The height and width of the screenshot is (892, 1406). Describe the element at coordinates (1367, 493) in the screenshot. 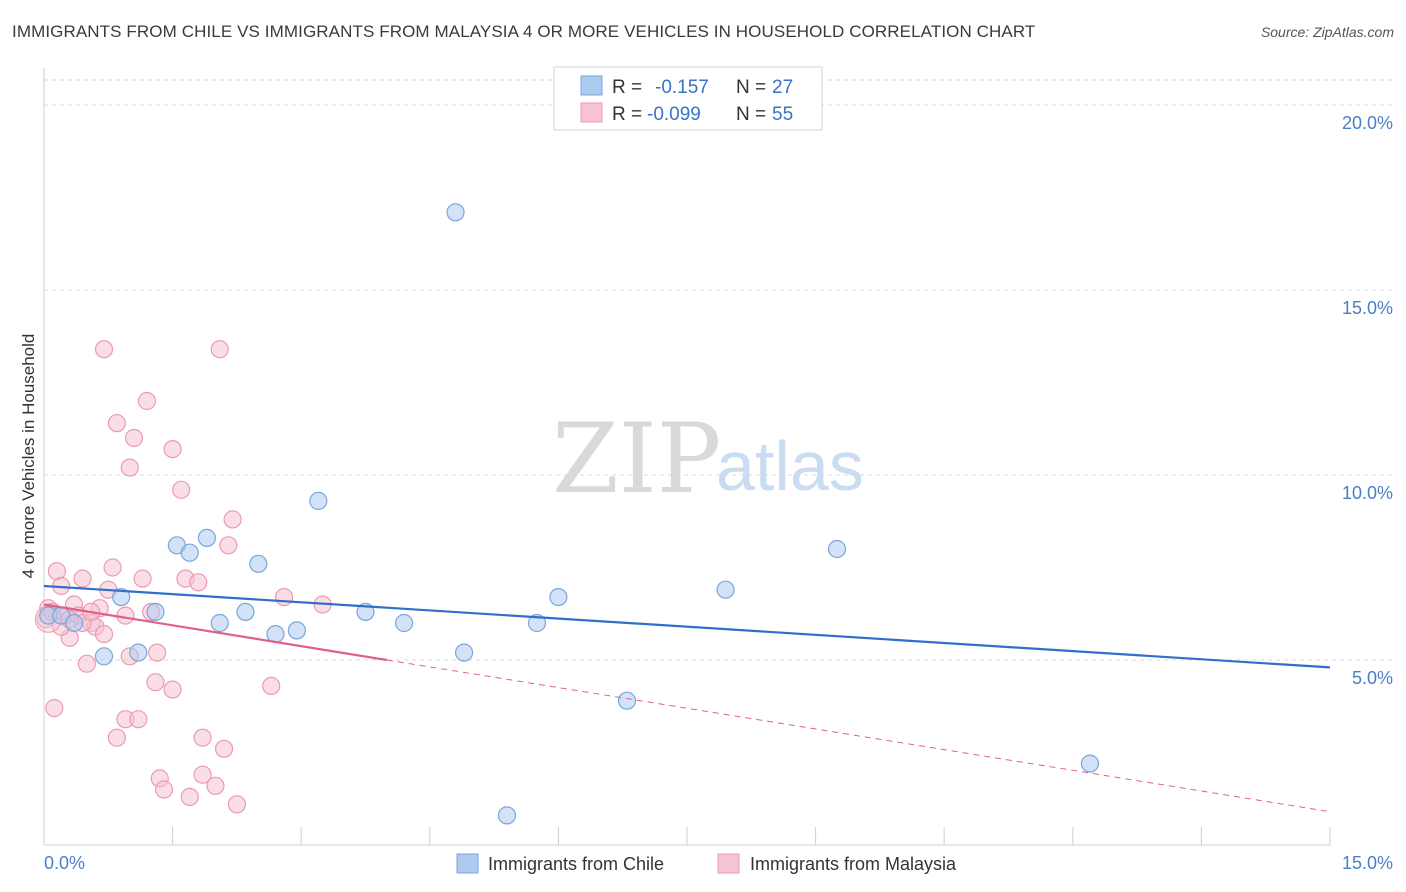

I see `y-tick-label: 10.0%` at that location.